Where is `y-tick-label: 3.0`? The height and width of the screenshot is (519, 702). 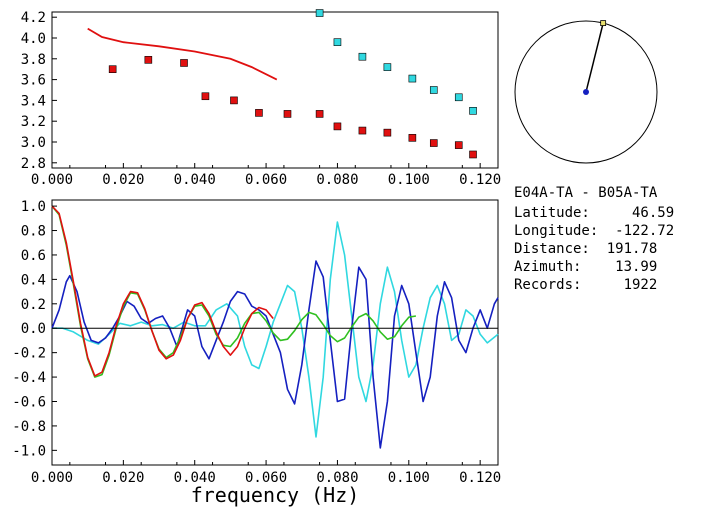
y-tick-label: 3.0 is located at coordinates (33, 143).